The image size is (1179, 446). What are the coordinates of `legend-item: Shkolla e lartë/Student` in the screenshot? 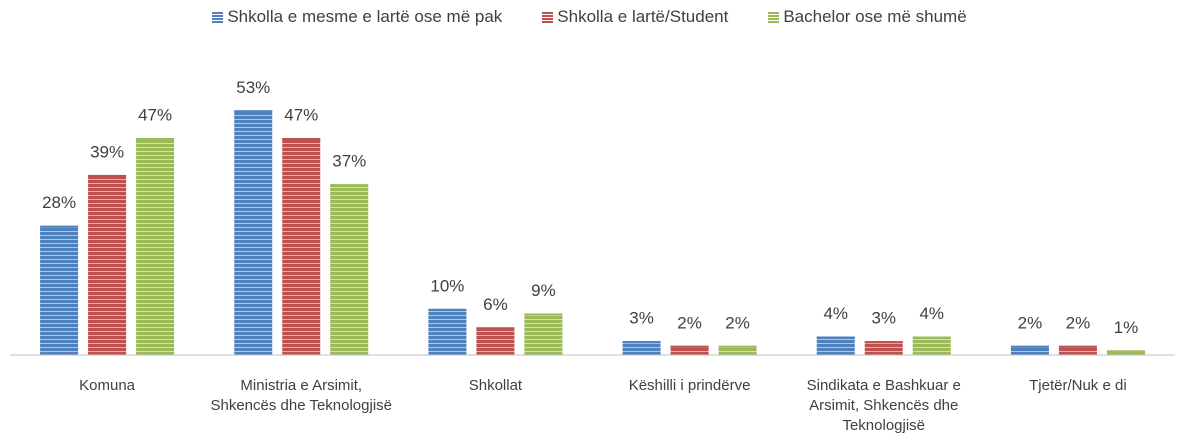 It's located at (635, 17).